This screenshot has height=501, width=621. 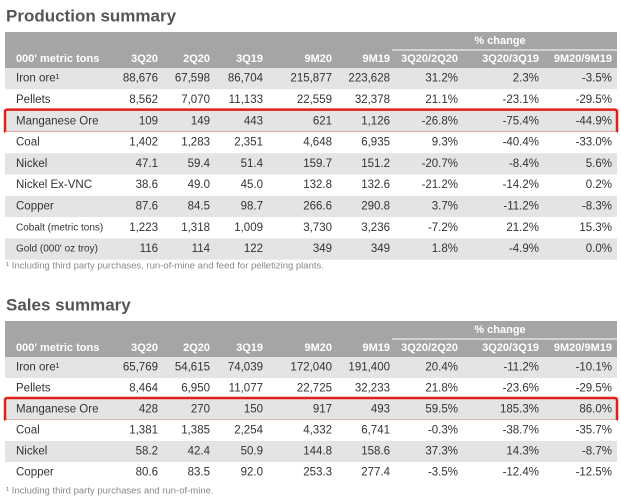 What do you see at coordinates (195, 143) in the screenshot?
I see `cell: 1,283` at bounding box center [195, 143].